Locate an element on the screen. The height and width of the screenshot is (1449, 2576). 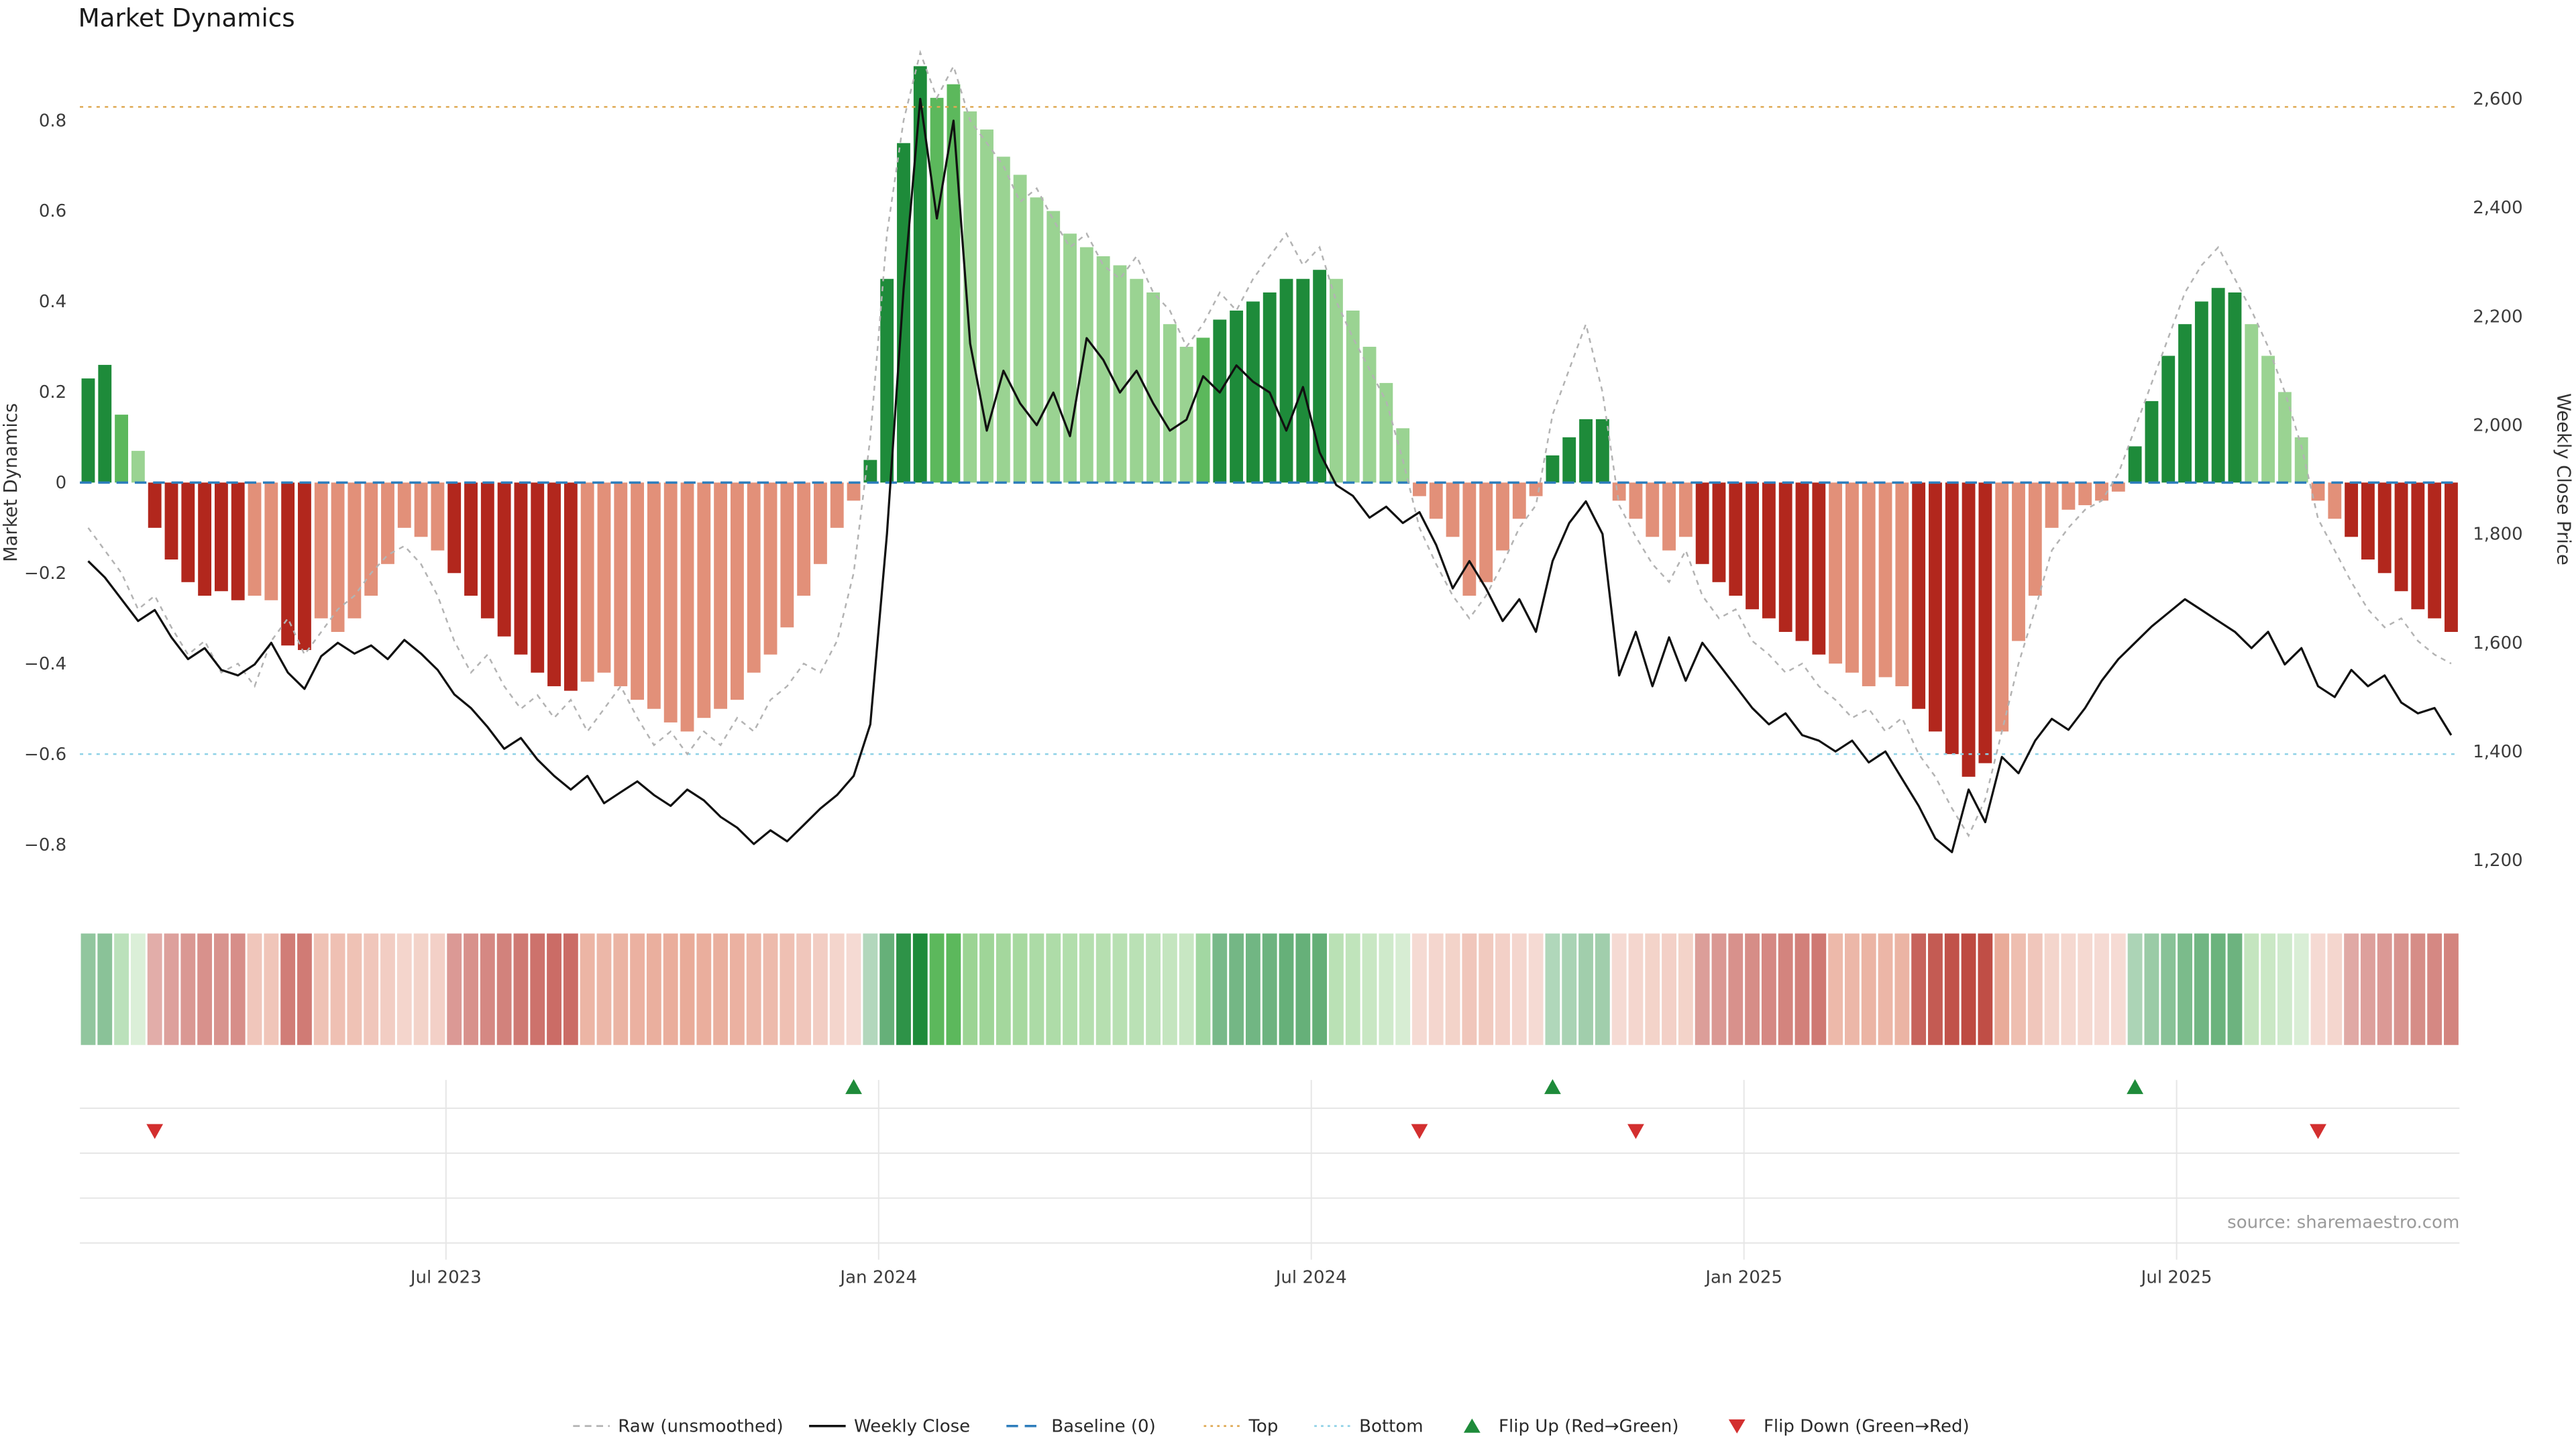
right-axis-label: Weekly Close Price is located at coordinates (2563, 479).